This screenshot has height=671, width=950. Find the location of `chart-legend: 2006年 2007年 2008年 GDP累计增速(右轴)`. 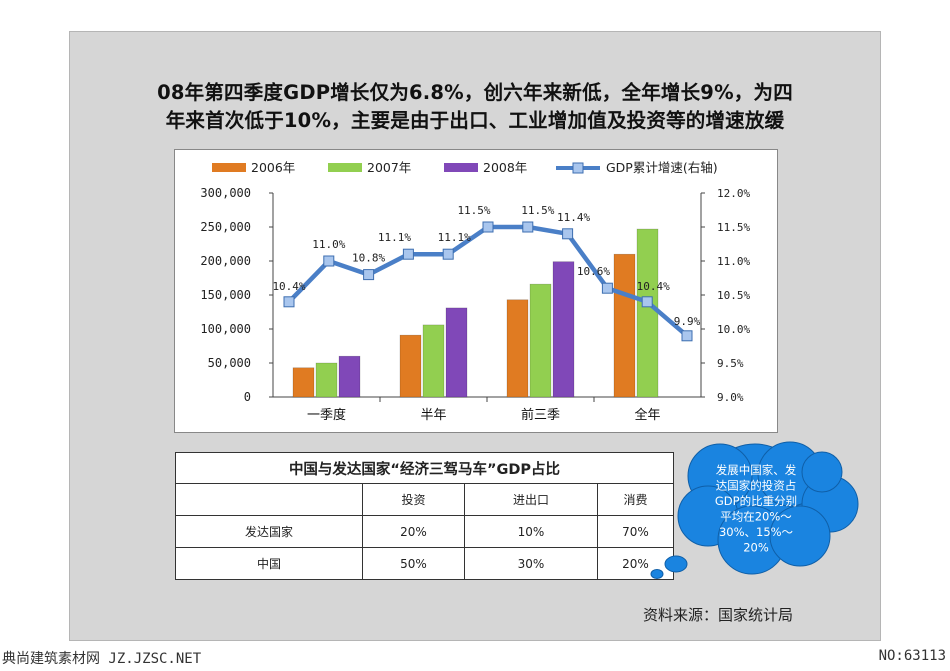

chart-legend: 2006年 2007年 2008年 GDP累计增速(右轴) is located at coordinates (465, 167).